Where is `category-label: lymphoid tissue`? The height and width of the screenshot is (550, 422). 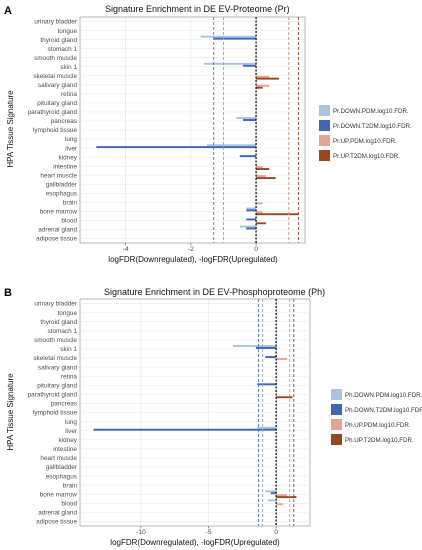 category-label: lymphoid tissue is located at coordinates (55, 130).